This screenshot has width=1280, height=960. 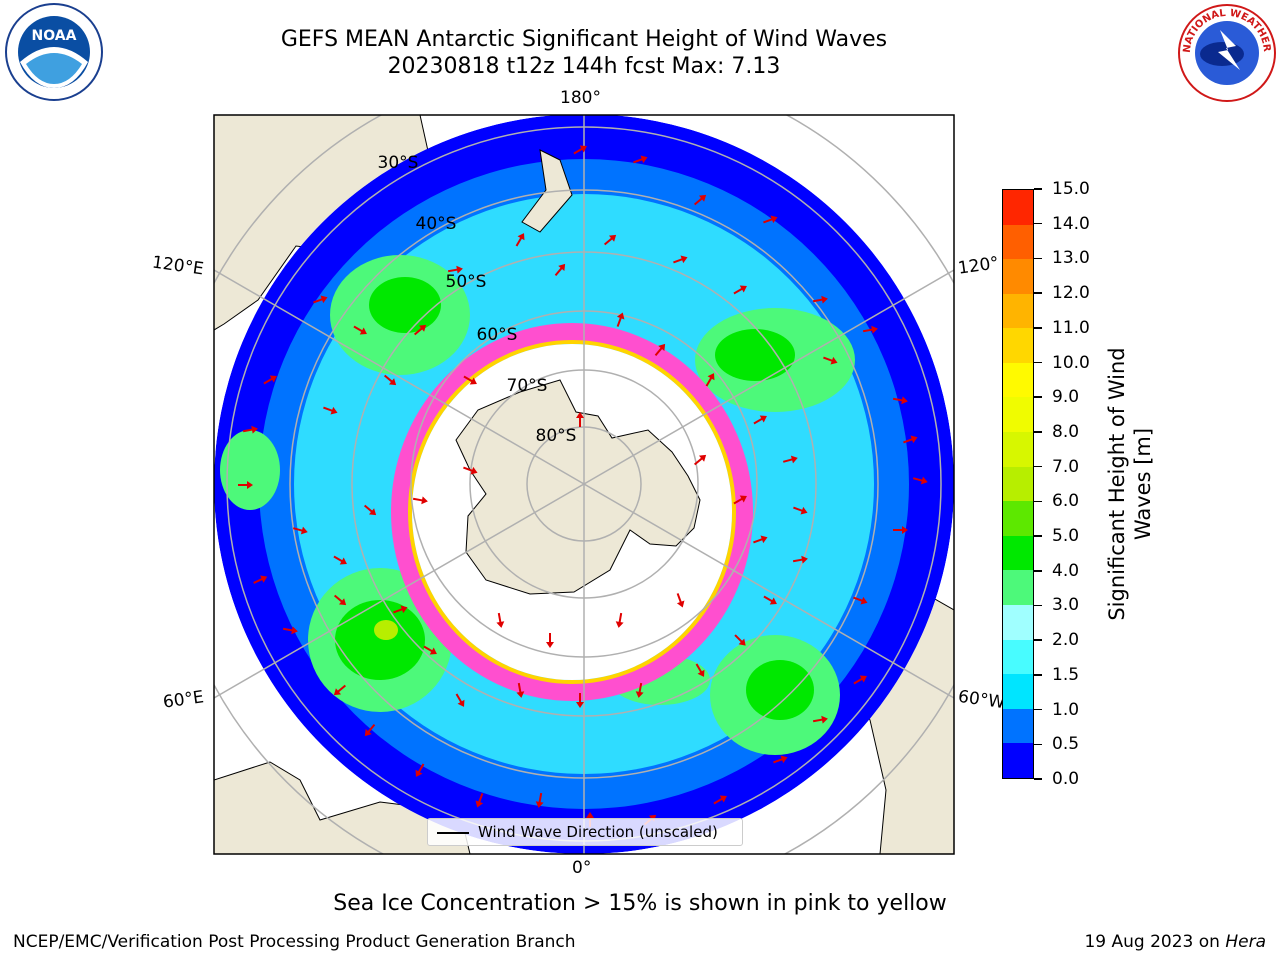 What do you see at coordinates (527, 386) in the screenshot?
I see `lat-label-70: 70°S` at bounding box center [527, 386].